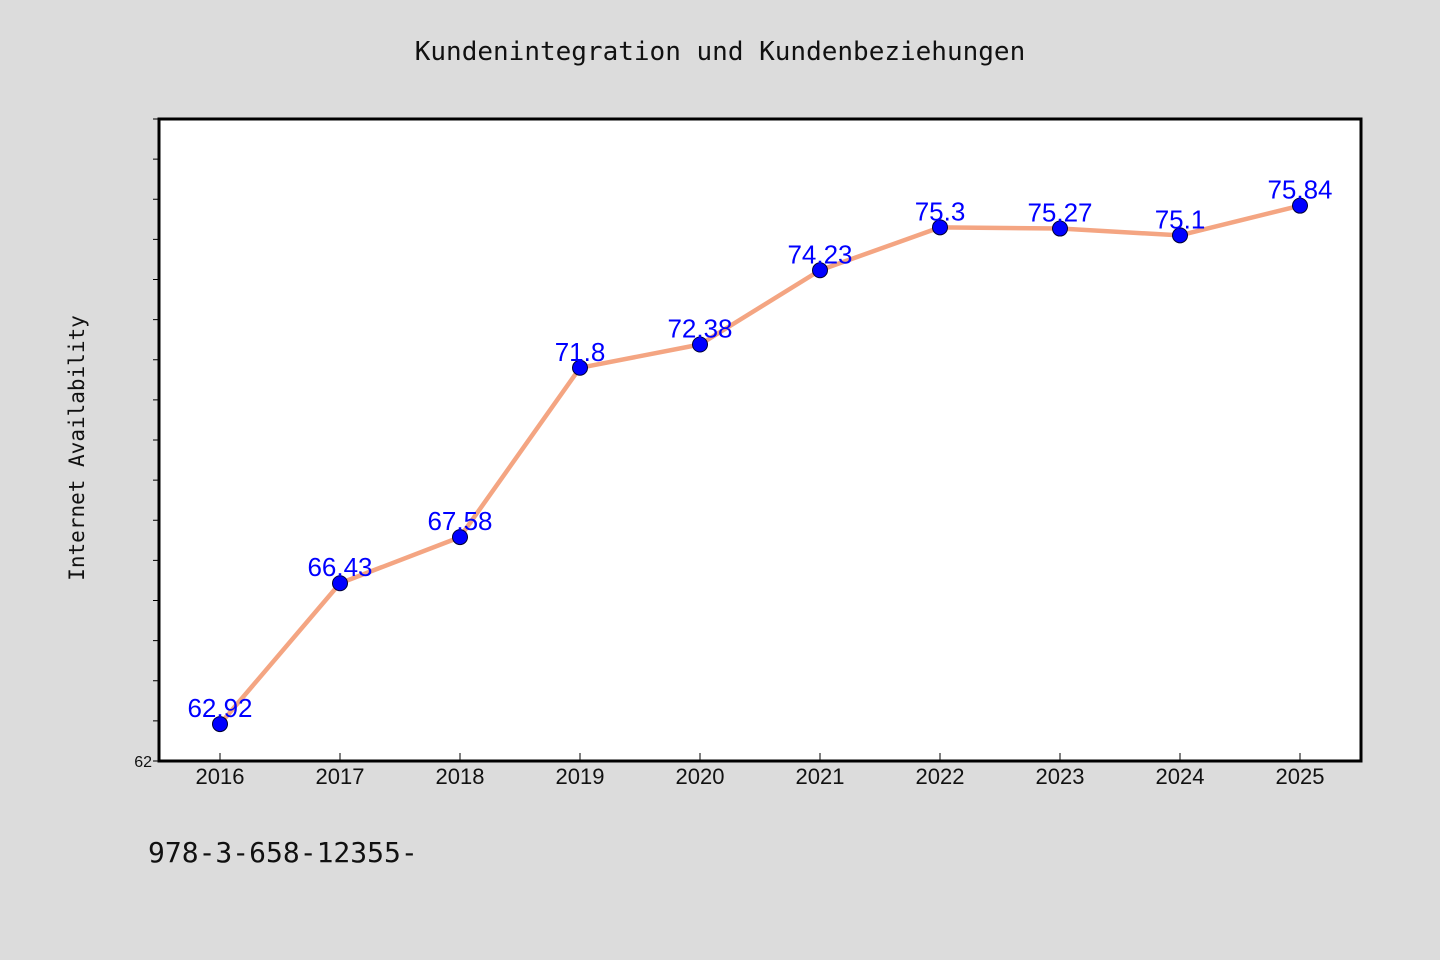 This screenshot has height=960, width=1440. What do you see at coordinates (339, 567) in the screenshot?
I see `data-label: 66.43` at bounding box center [339, 567].